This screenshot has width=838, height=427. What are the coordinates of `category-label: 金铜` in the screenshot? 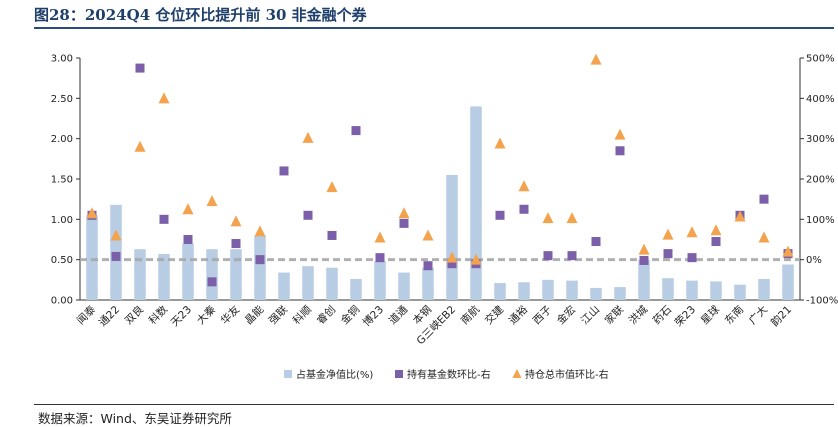 It's located at (350, 315).